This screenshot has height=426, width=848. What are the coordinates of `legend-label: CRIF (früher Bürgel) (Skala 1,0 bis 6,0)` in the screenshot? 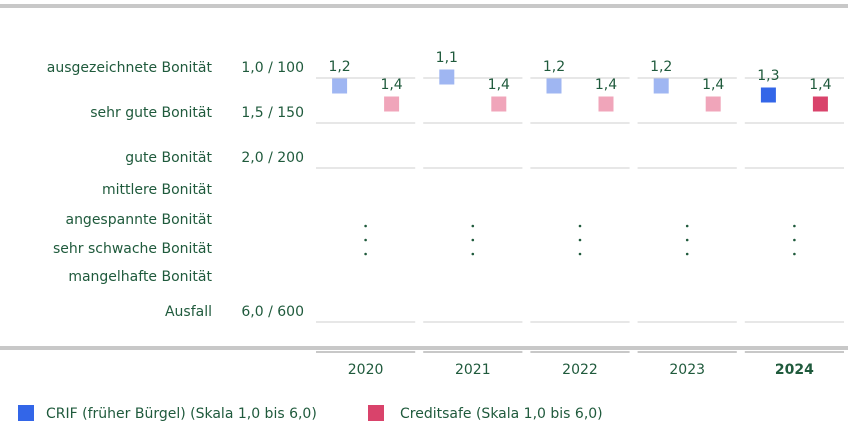 It's located at (181, 414).